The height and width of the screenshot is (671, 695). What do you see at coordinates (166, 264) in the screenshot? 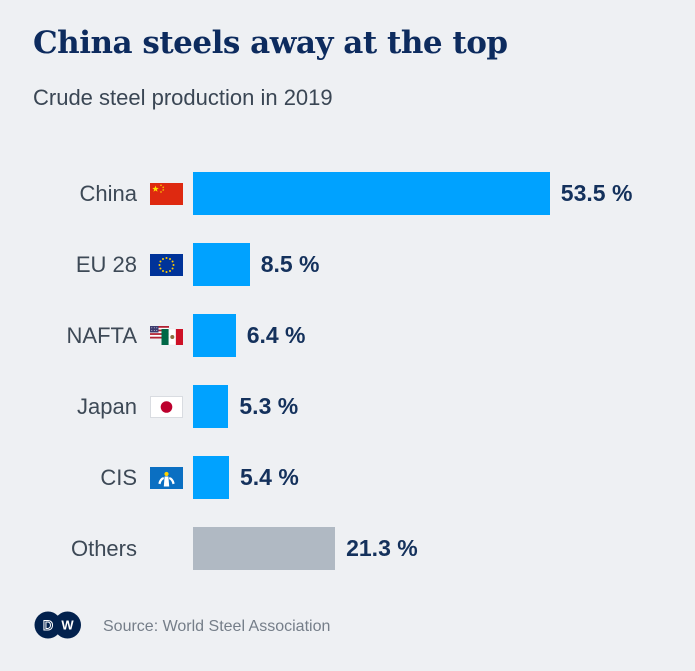
I see `eu-28-flag-icon` at bounding box center [166, 264].